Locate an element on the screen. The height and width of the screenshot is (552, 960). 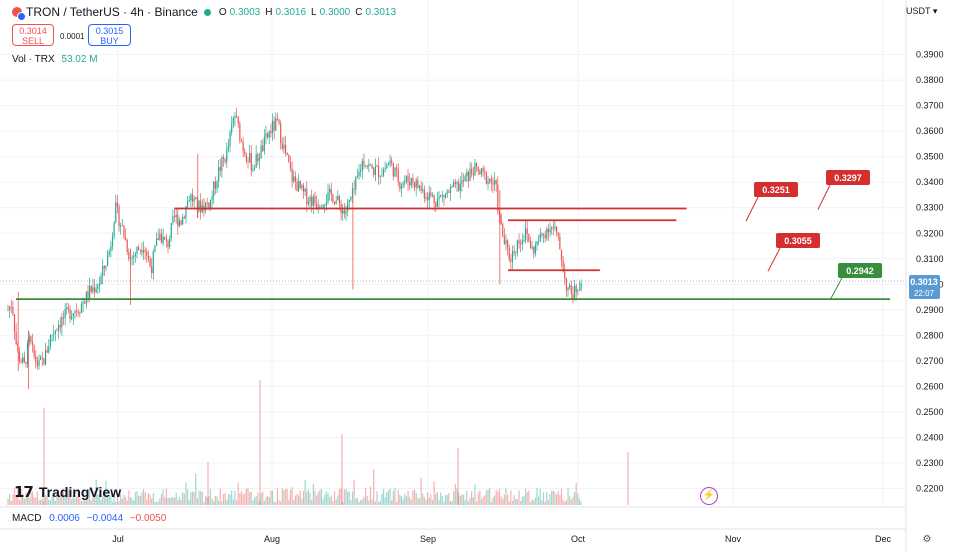
currency-selector: USDT ▾ is located at coordinates (922, 11).